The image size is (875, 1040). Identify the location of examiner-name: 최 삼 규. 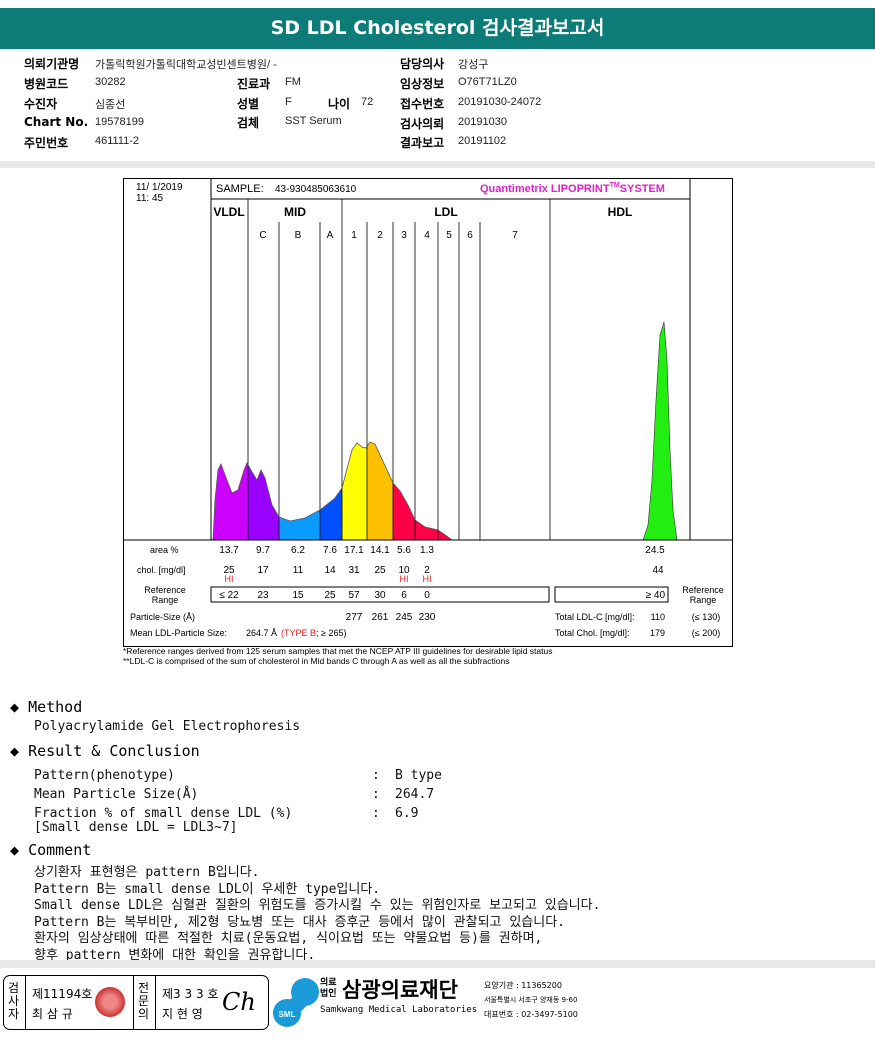
(52, 1014).